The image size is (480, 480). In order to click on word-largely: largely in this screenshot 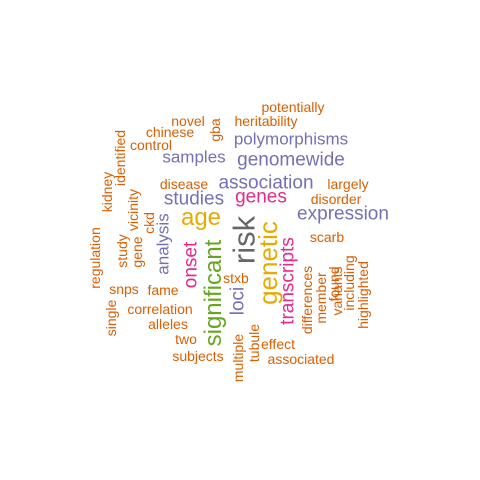, I will do `click(348, 184)`.